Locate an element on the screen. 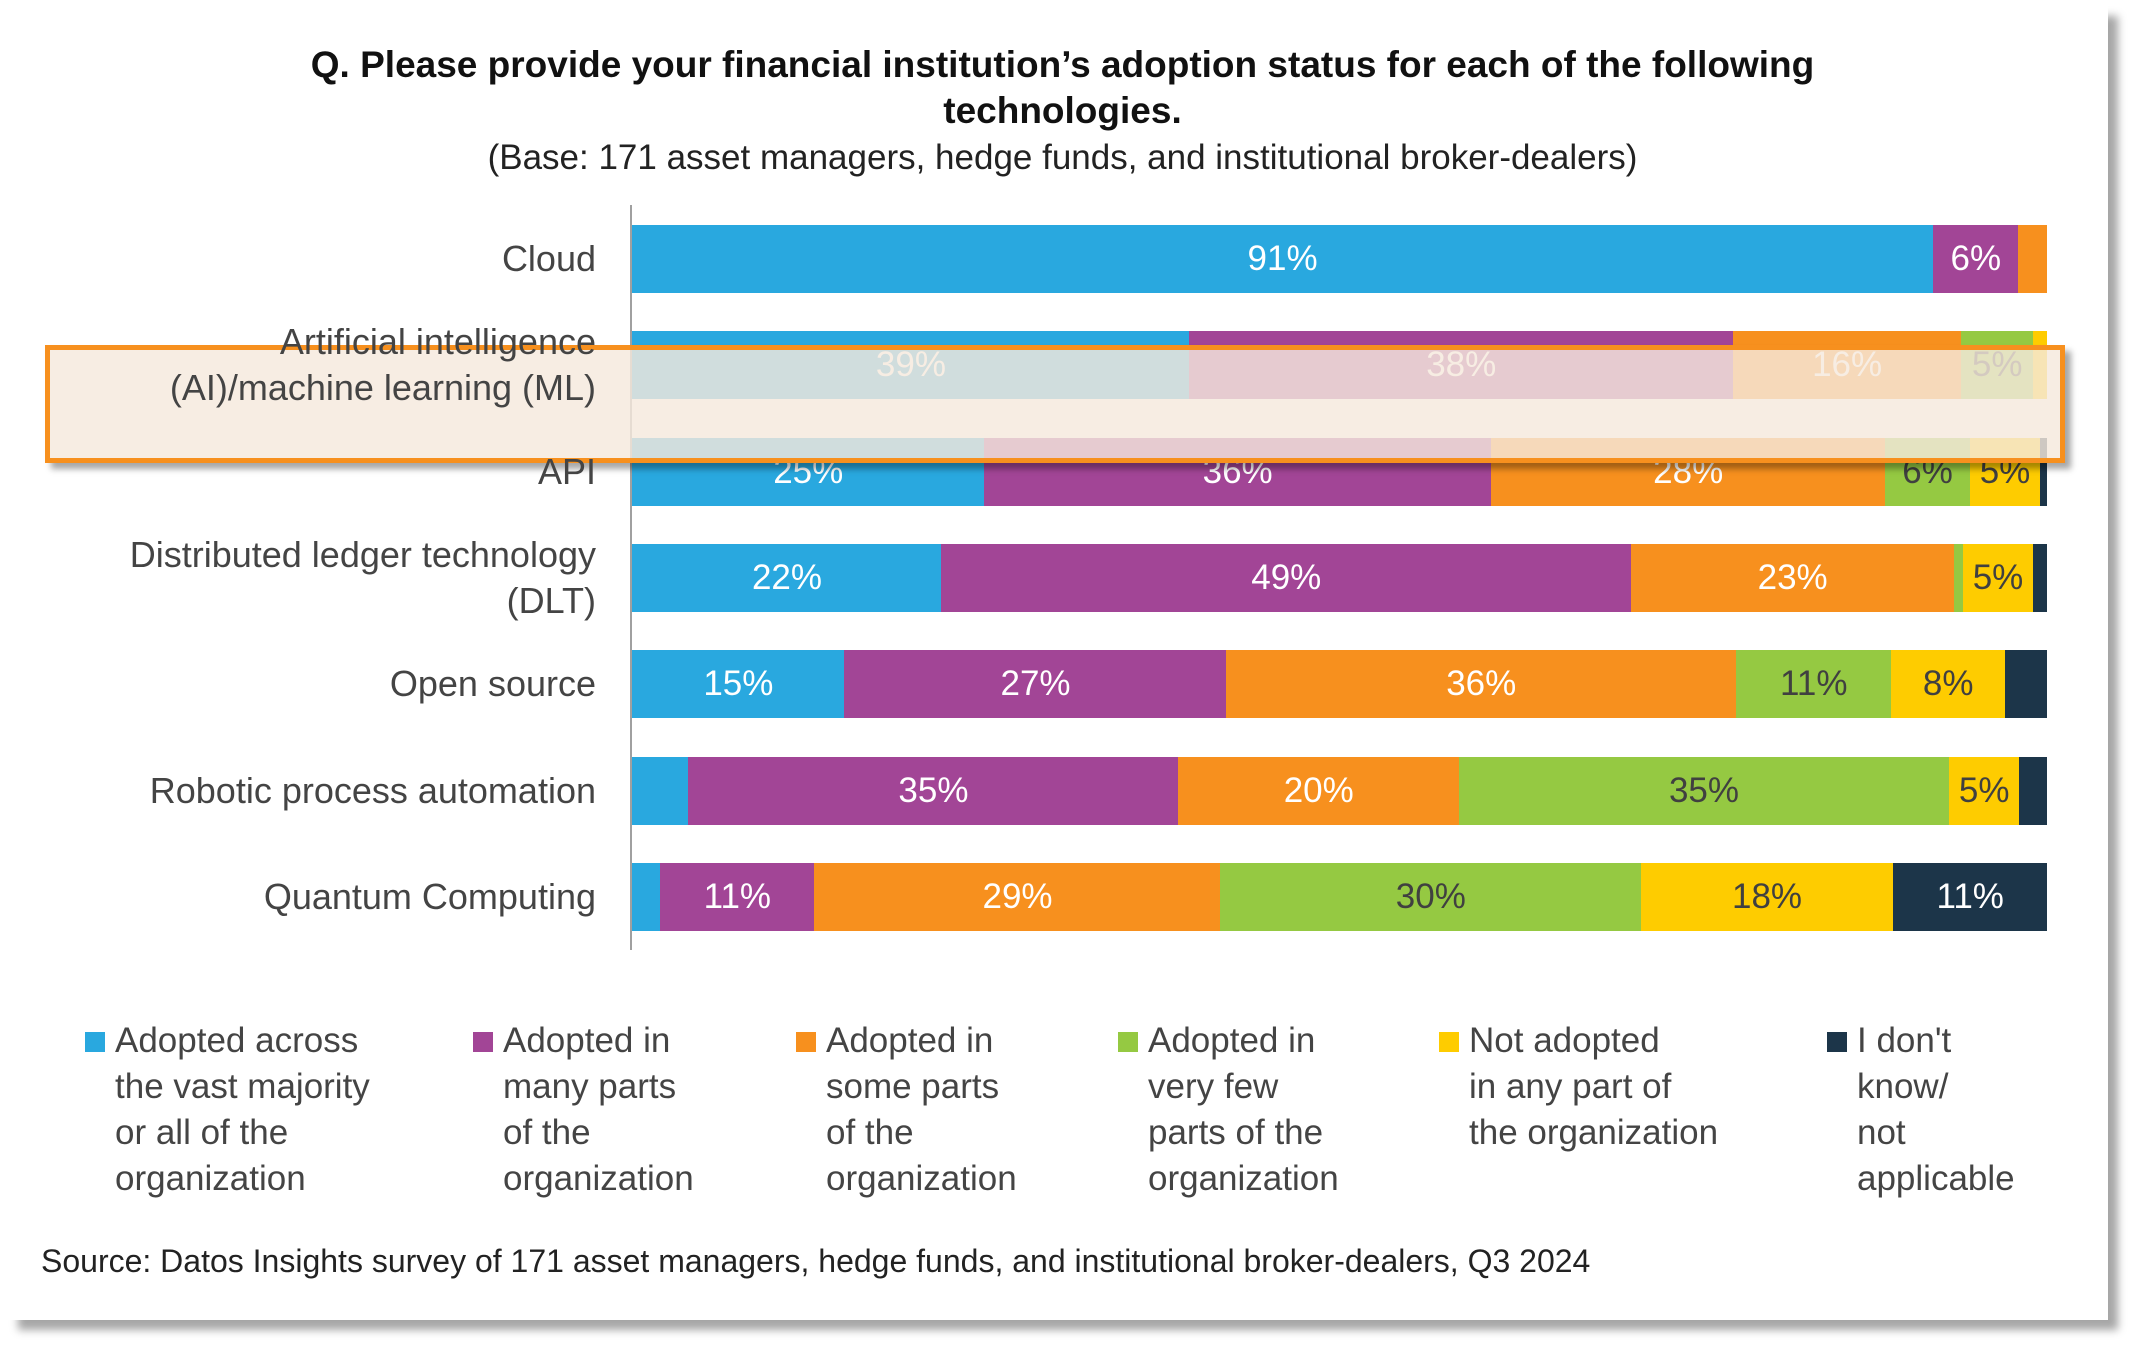 The width and height of the screenshot is (2138, 1347). bar-segment: 18% is located at coordinates (1767, 897).